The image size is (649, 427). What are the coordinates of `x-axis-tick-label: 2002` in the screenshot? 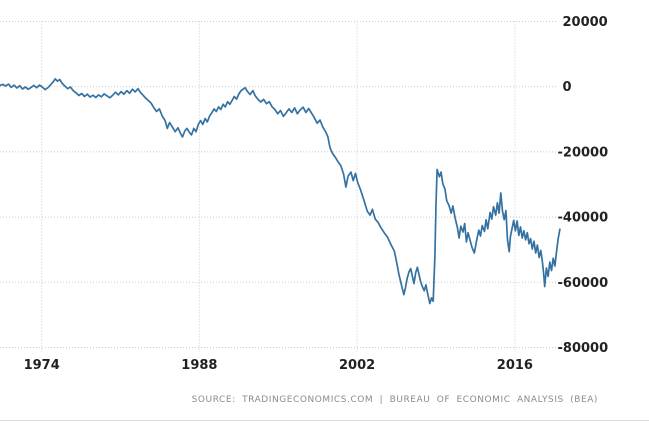 It's located at (357, 365).